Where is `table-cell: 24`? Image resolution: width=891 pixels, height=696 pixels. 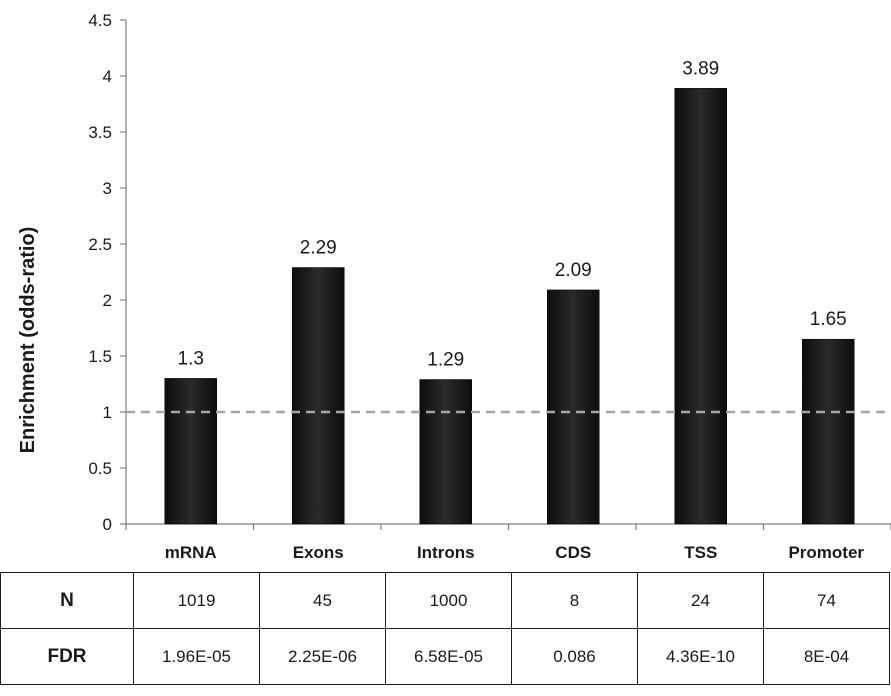 table-cell: 24 is located at coordinates (700, 600).